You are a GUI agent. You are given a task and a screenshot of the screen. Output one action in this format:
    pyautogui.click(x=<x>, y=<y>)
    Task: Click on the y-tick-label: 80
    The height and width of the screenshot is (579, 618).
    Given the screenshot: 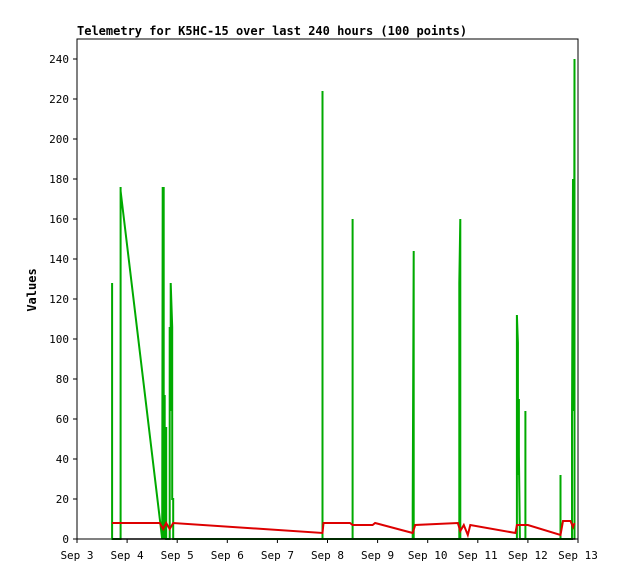 What is the action you would take?
    pyautogui.click(x=62, y=379)
    